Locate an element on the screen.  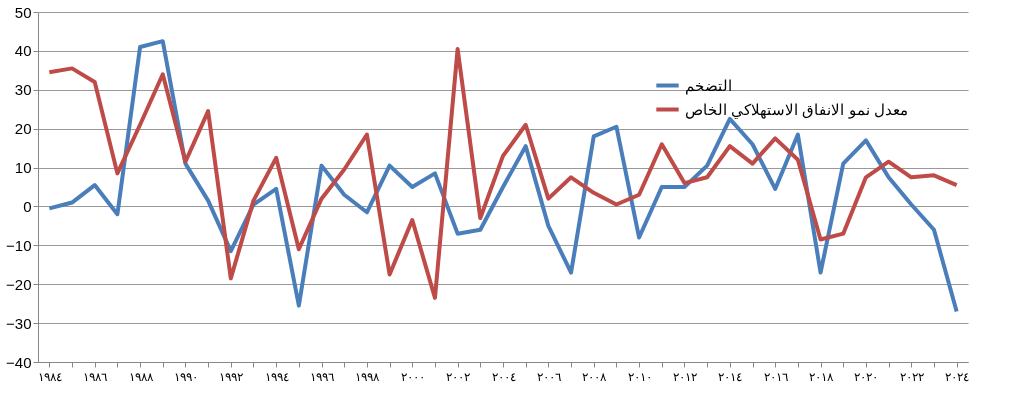
x-tick-label: ٢٠١٨ is located at coordinates (822, 376).